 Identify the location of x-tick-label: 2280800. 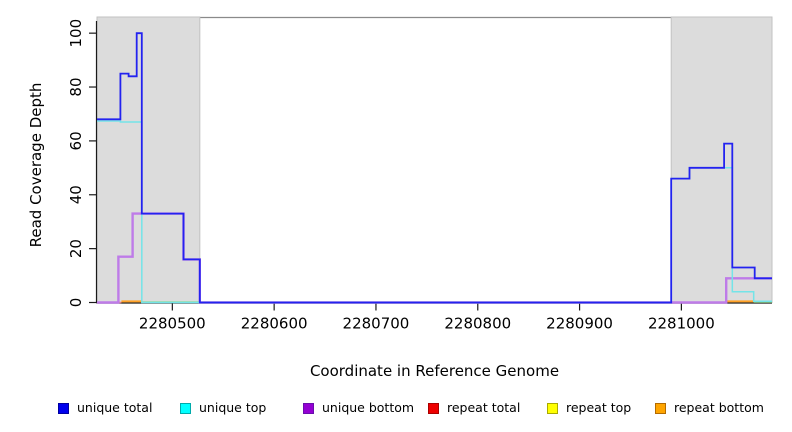
(477, 324).